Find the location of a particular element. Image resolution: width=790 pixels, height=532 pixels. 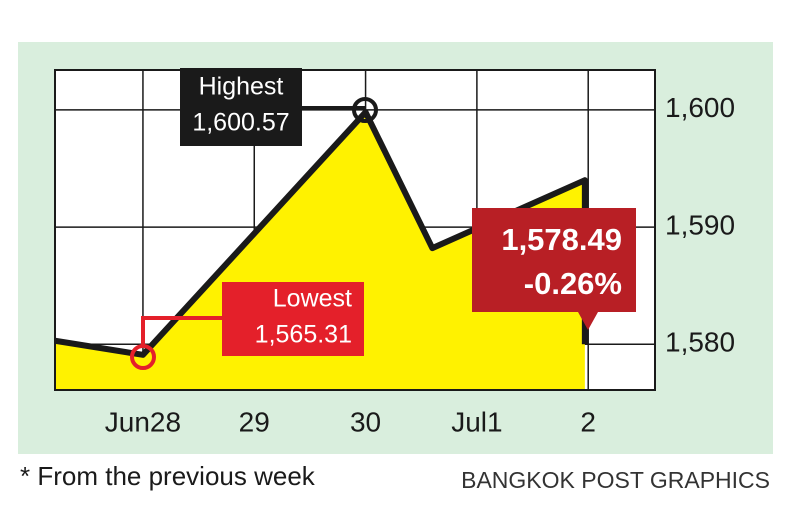

highest-title: Highest is located at coordinates (241, 87).